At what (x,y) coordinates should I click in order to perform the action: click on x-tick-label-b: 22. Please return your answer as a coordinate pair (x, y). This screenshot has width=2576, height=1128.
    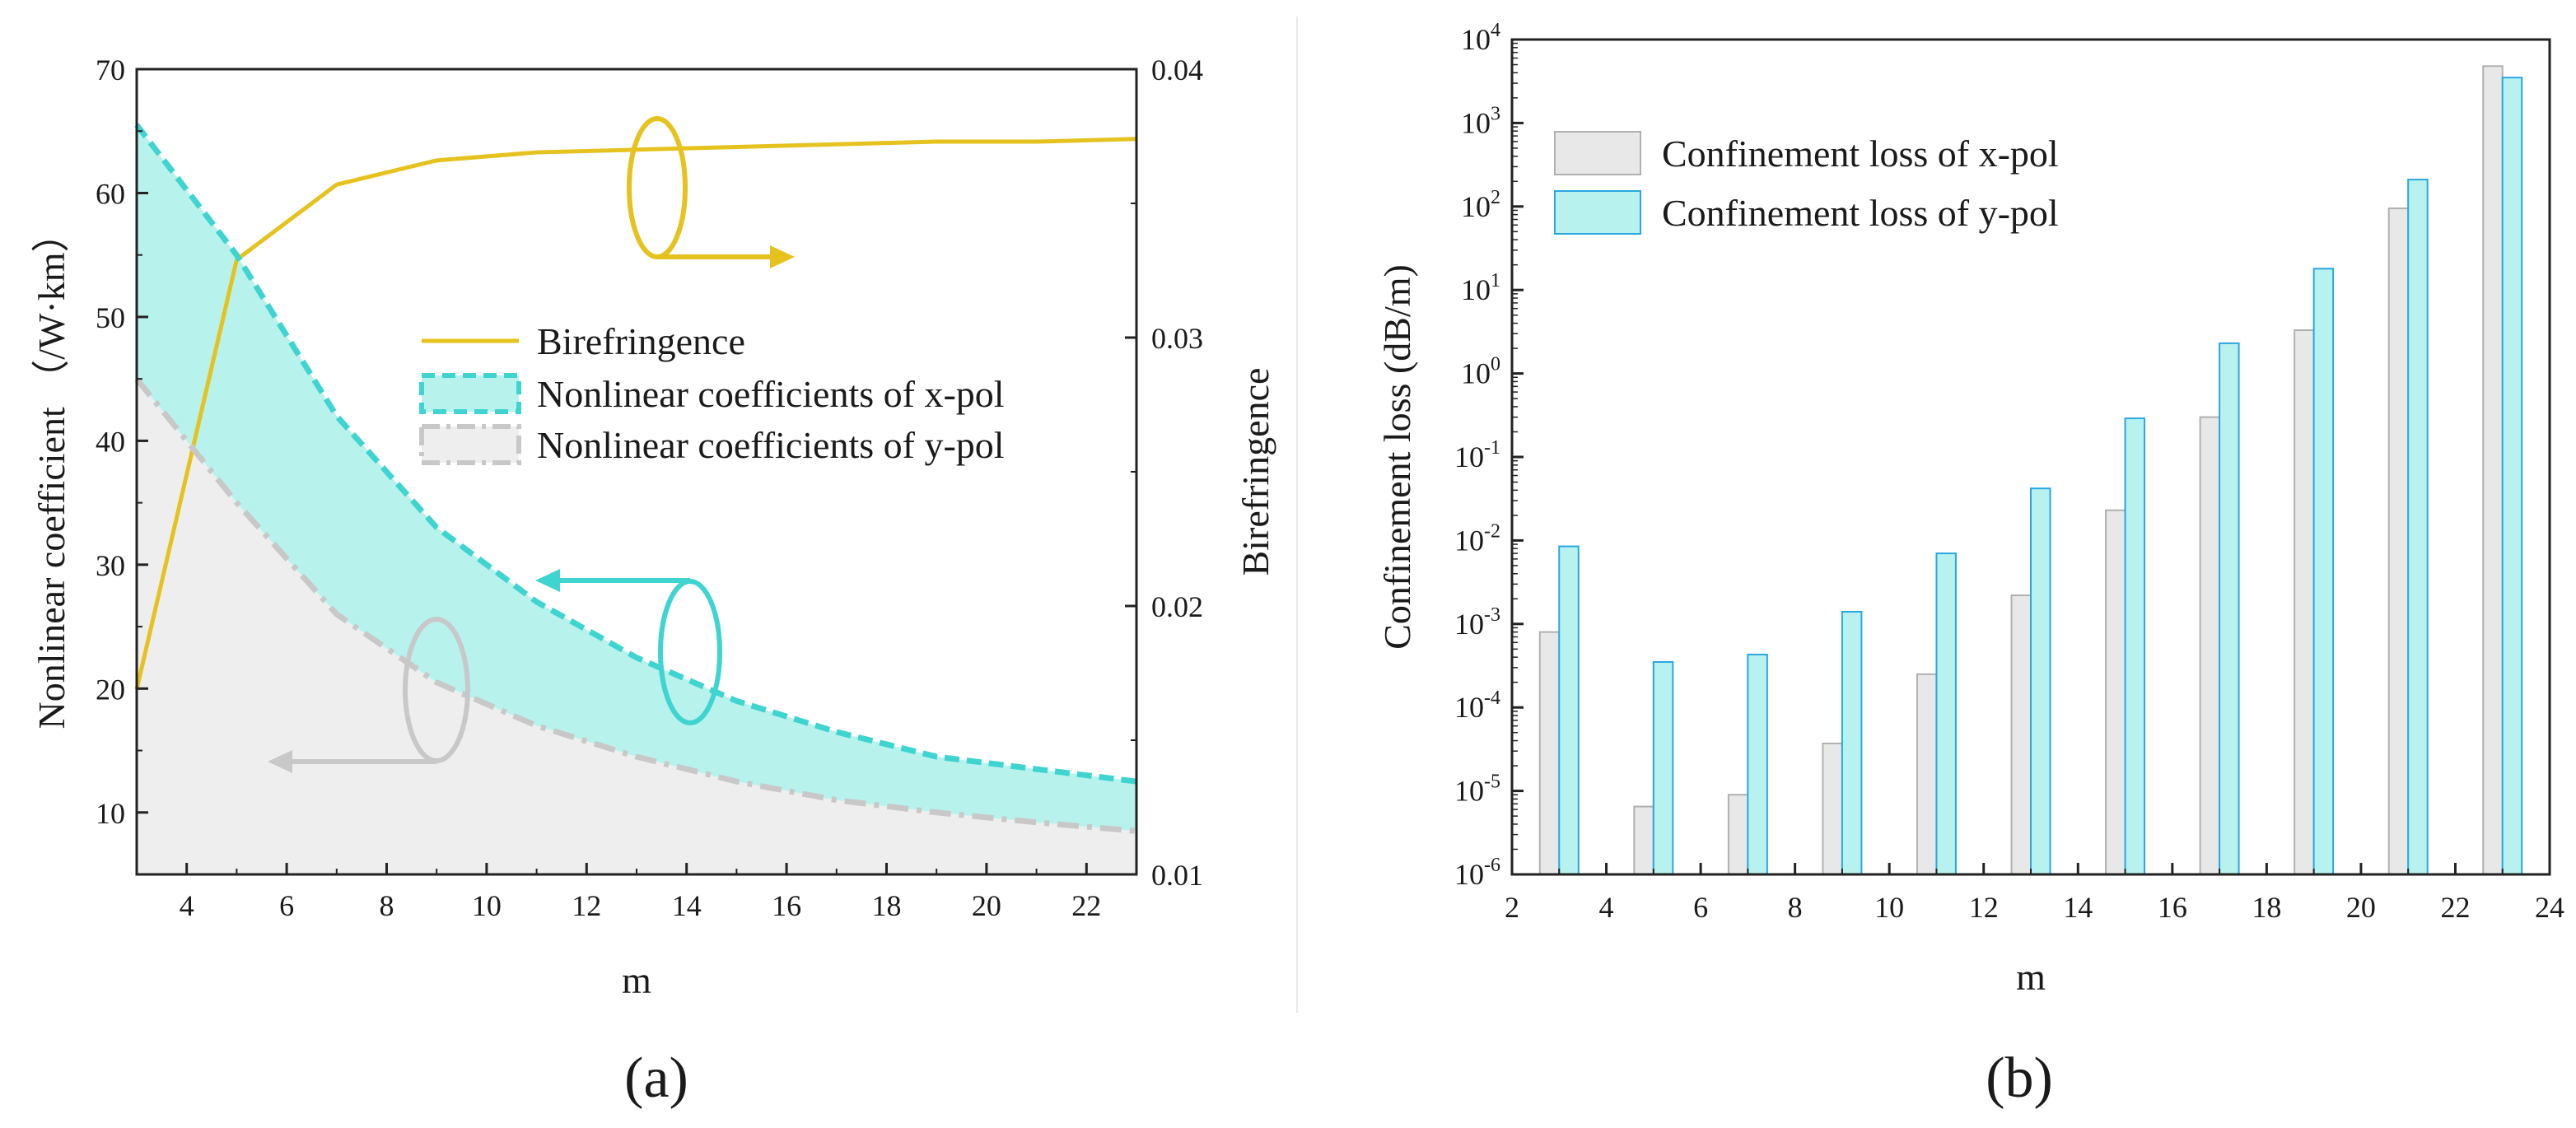
    Looking at the image, I should click on (2455, 907).